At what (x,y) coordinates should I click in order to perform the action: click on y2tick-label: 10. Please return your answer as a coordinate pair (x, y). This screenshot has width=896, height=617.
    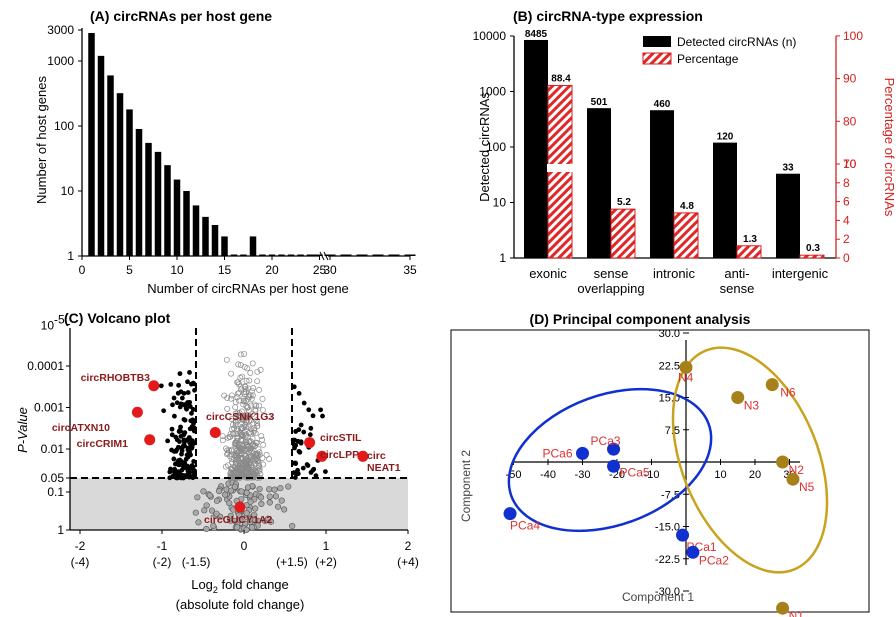
    Looking at the image, I should click on (850, 164).